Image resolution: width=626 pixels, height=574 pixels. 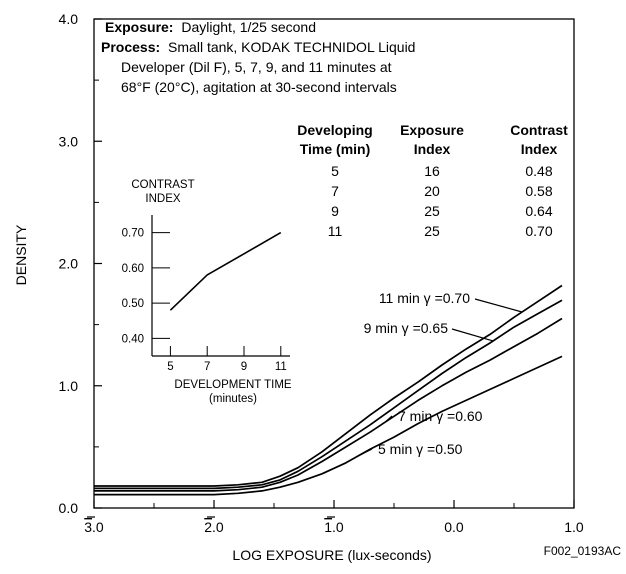 I want to click on exposure-text: Daylight, 1/25 second, so click(x=248, y=27).